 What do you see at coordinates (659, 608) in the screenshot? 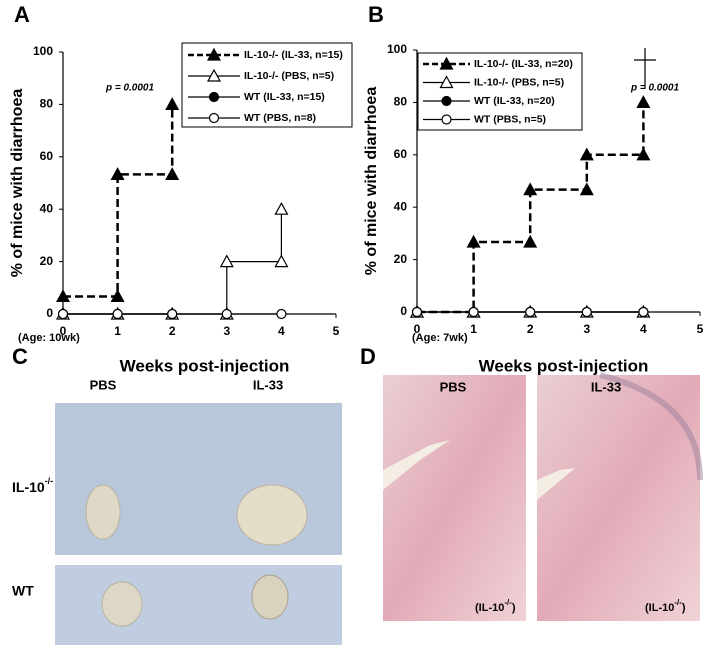
I see `caption-text: (IL-10` at bounding box center [659, 608].